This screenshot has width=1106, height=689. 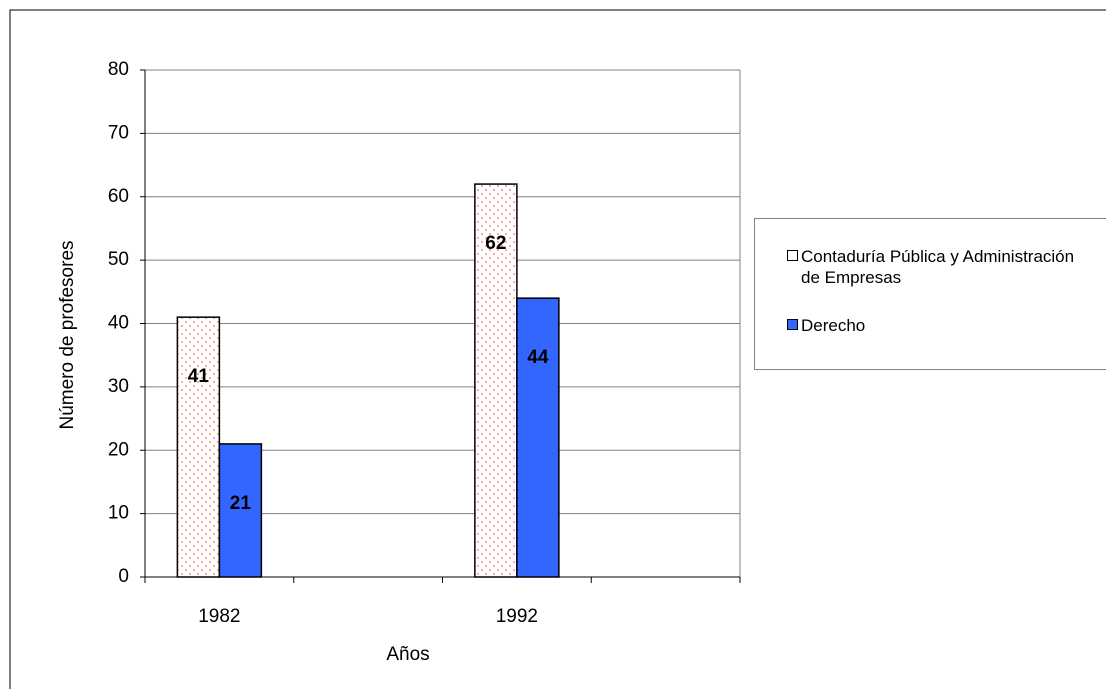 What do you see at coordinates (241, 503) in the screenshot?
I see `data-label: 21` at bounding box center [241, 503].